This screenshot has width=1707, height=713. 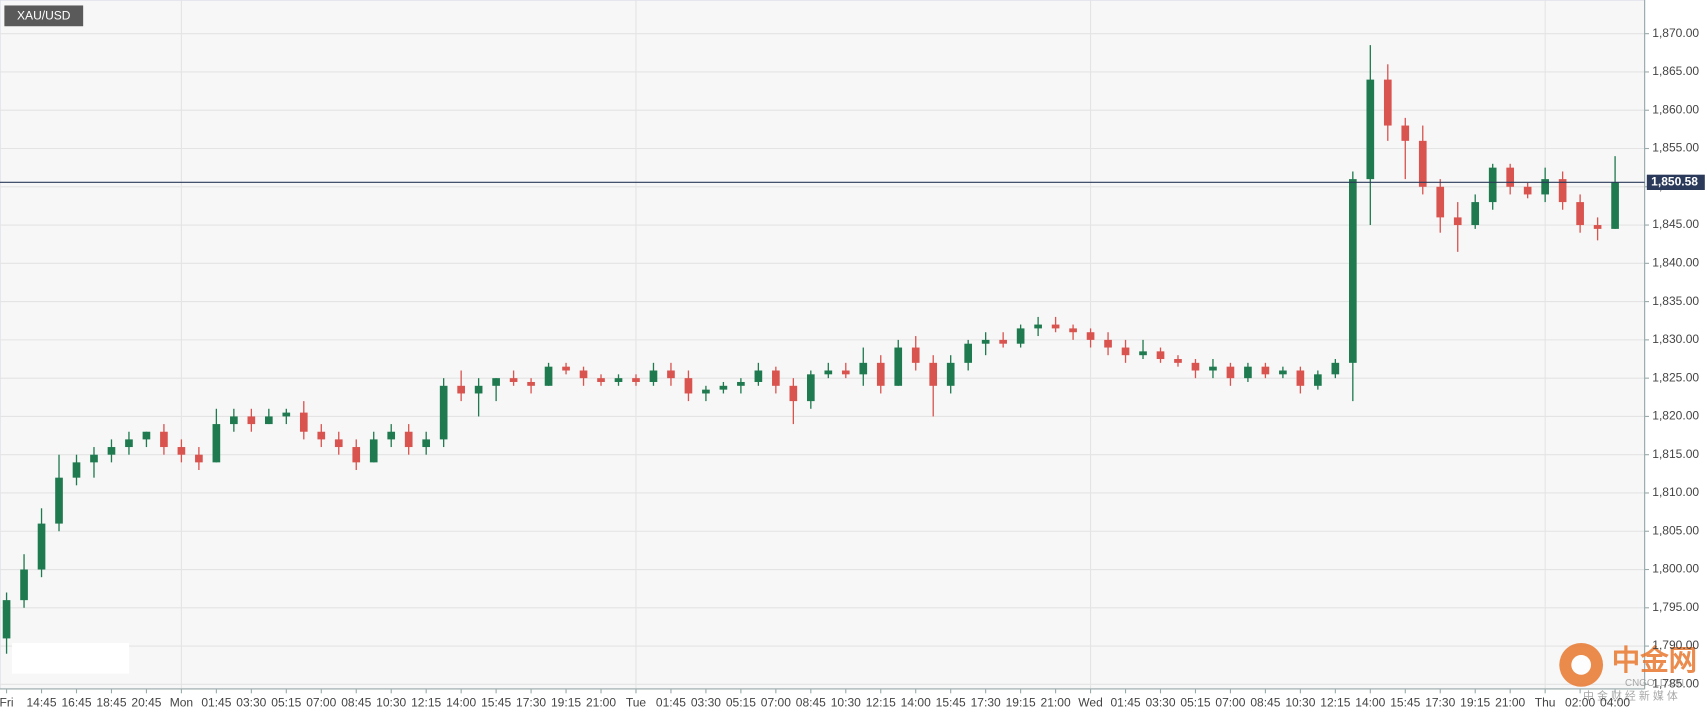 What do you see at coordinates (1675, 301) in the screenshot?
I see `y-tick-label: 1,835.00` at bounding box center [1675, 301].